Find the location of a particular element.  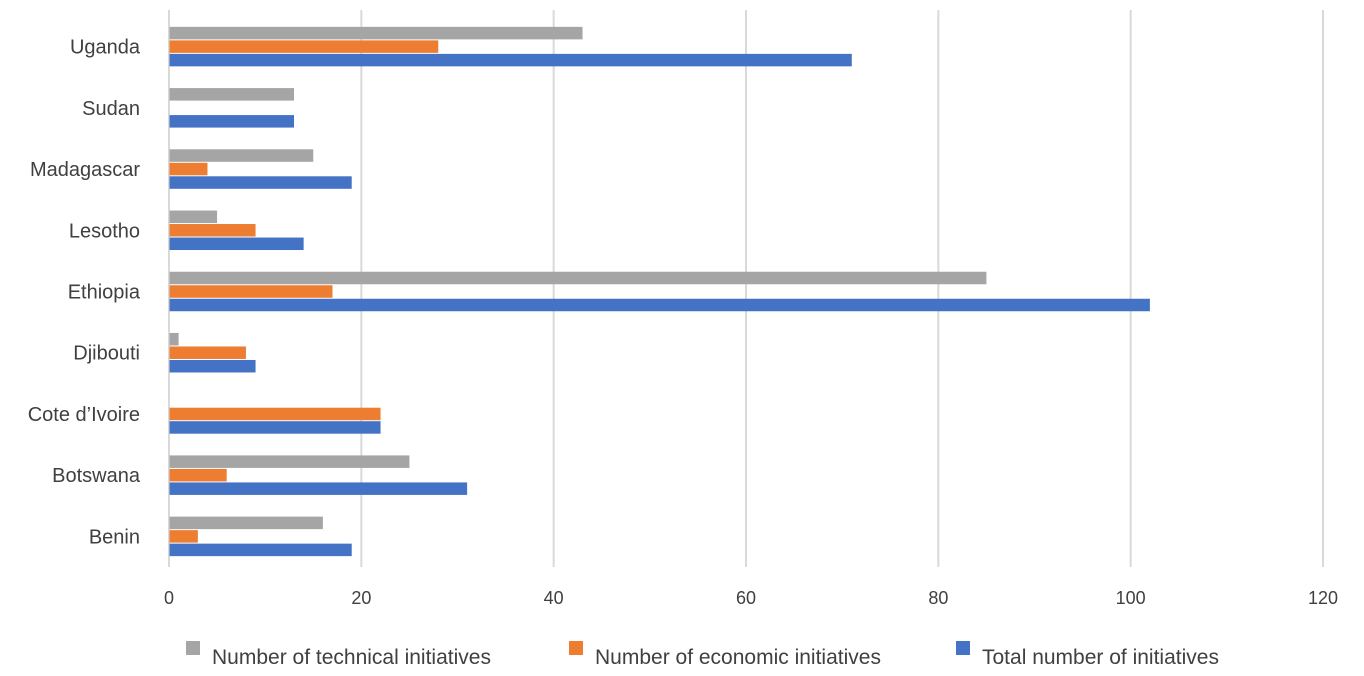

category-label-uganda: Uganda is located at coordinates (105, 48).